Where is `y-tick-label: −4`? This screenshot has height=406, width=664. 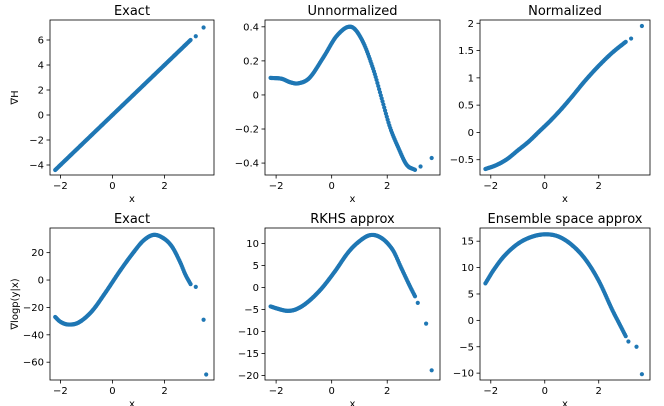 y-tick-label: −4 is located at coordinates (36, 166).